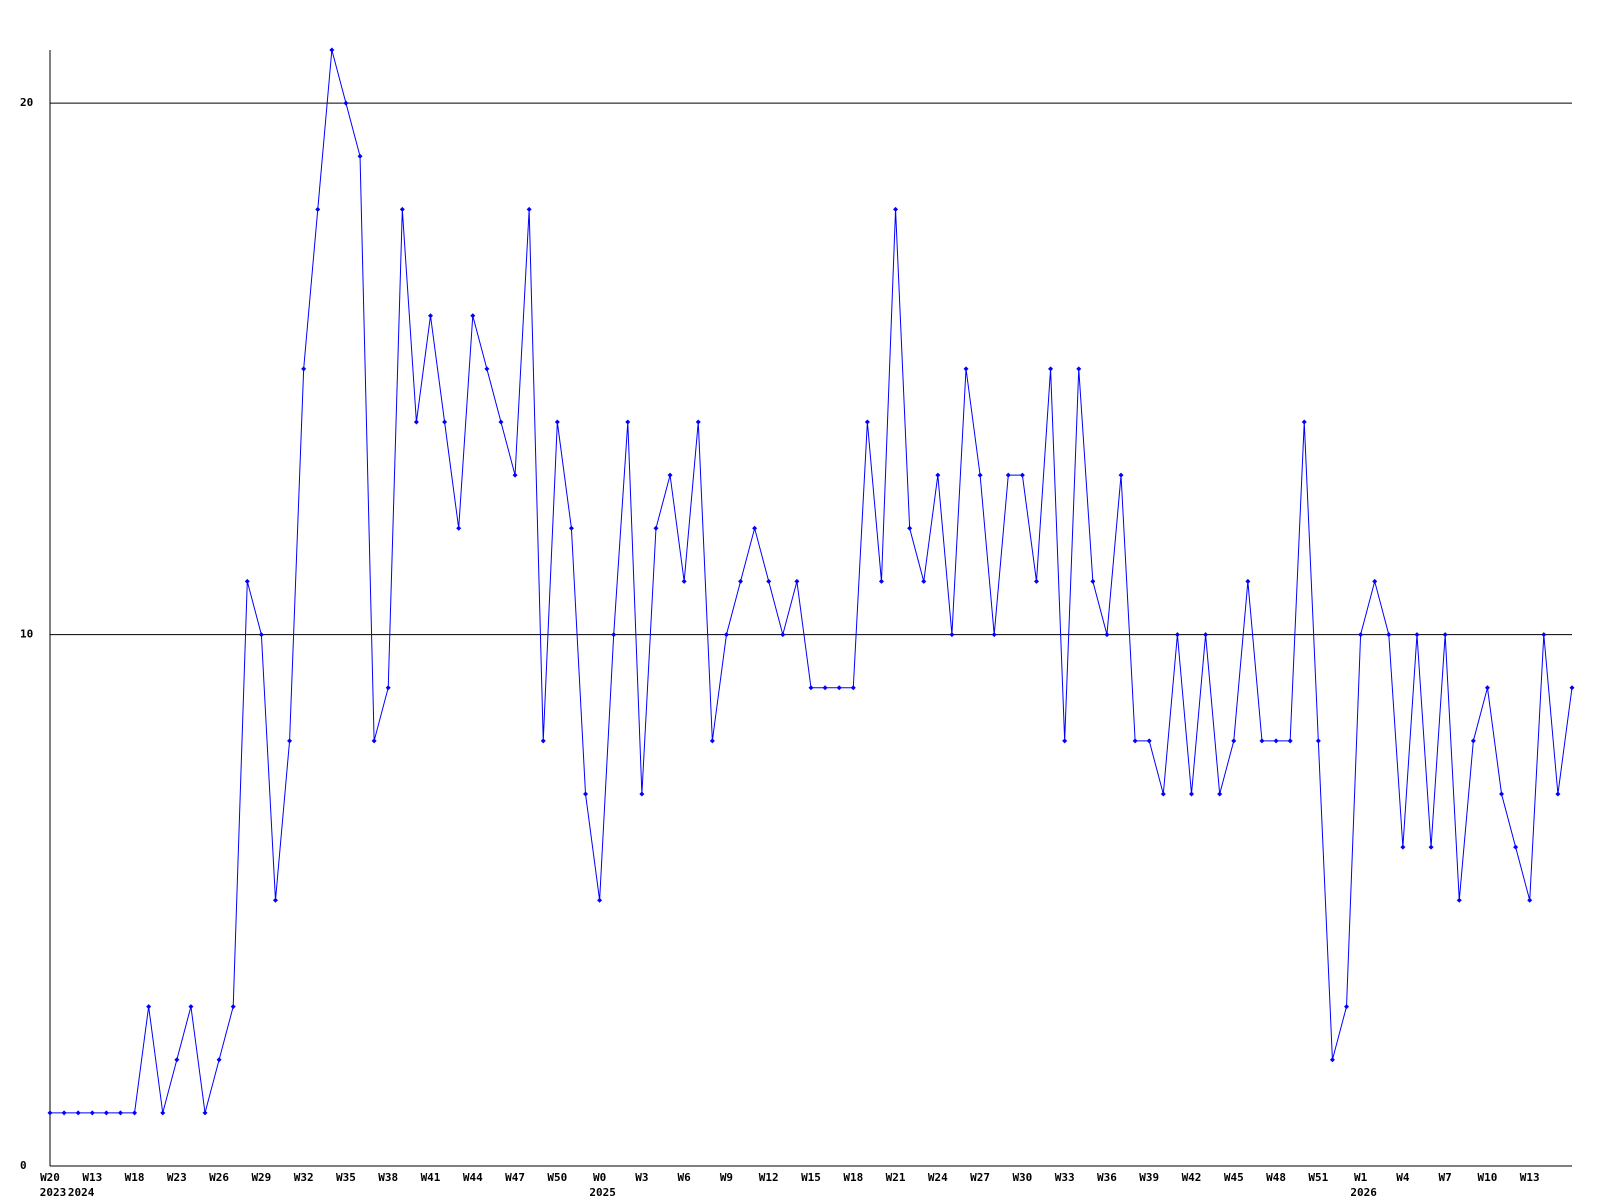 The image size is (1600, 1200). What do you see at coordinates (1149, 1177) in the screenshot?
I see `x-tick-label: W39` at bounding box center [1149, 1177].